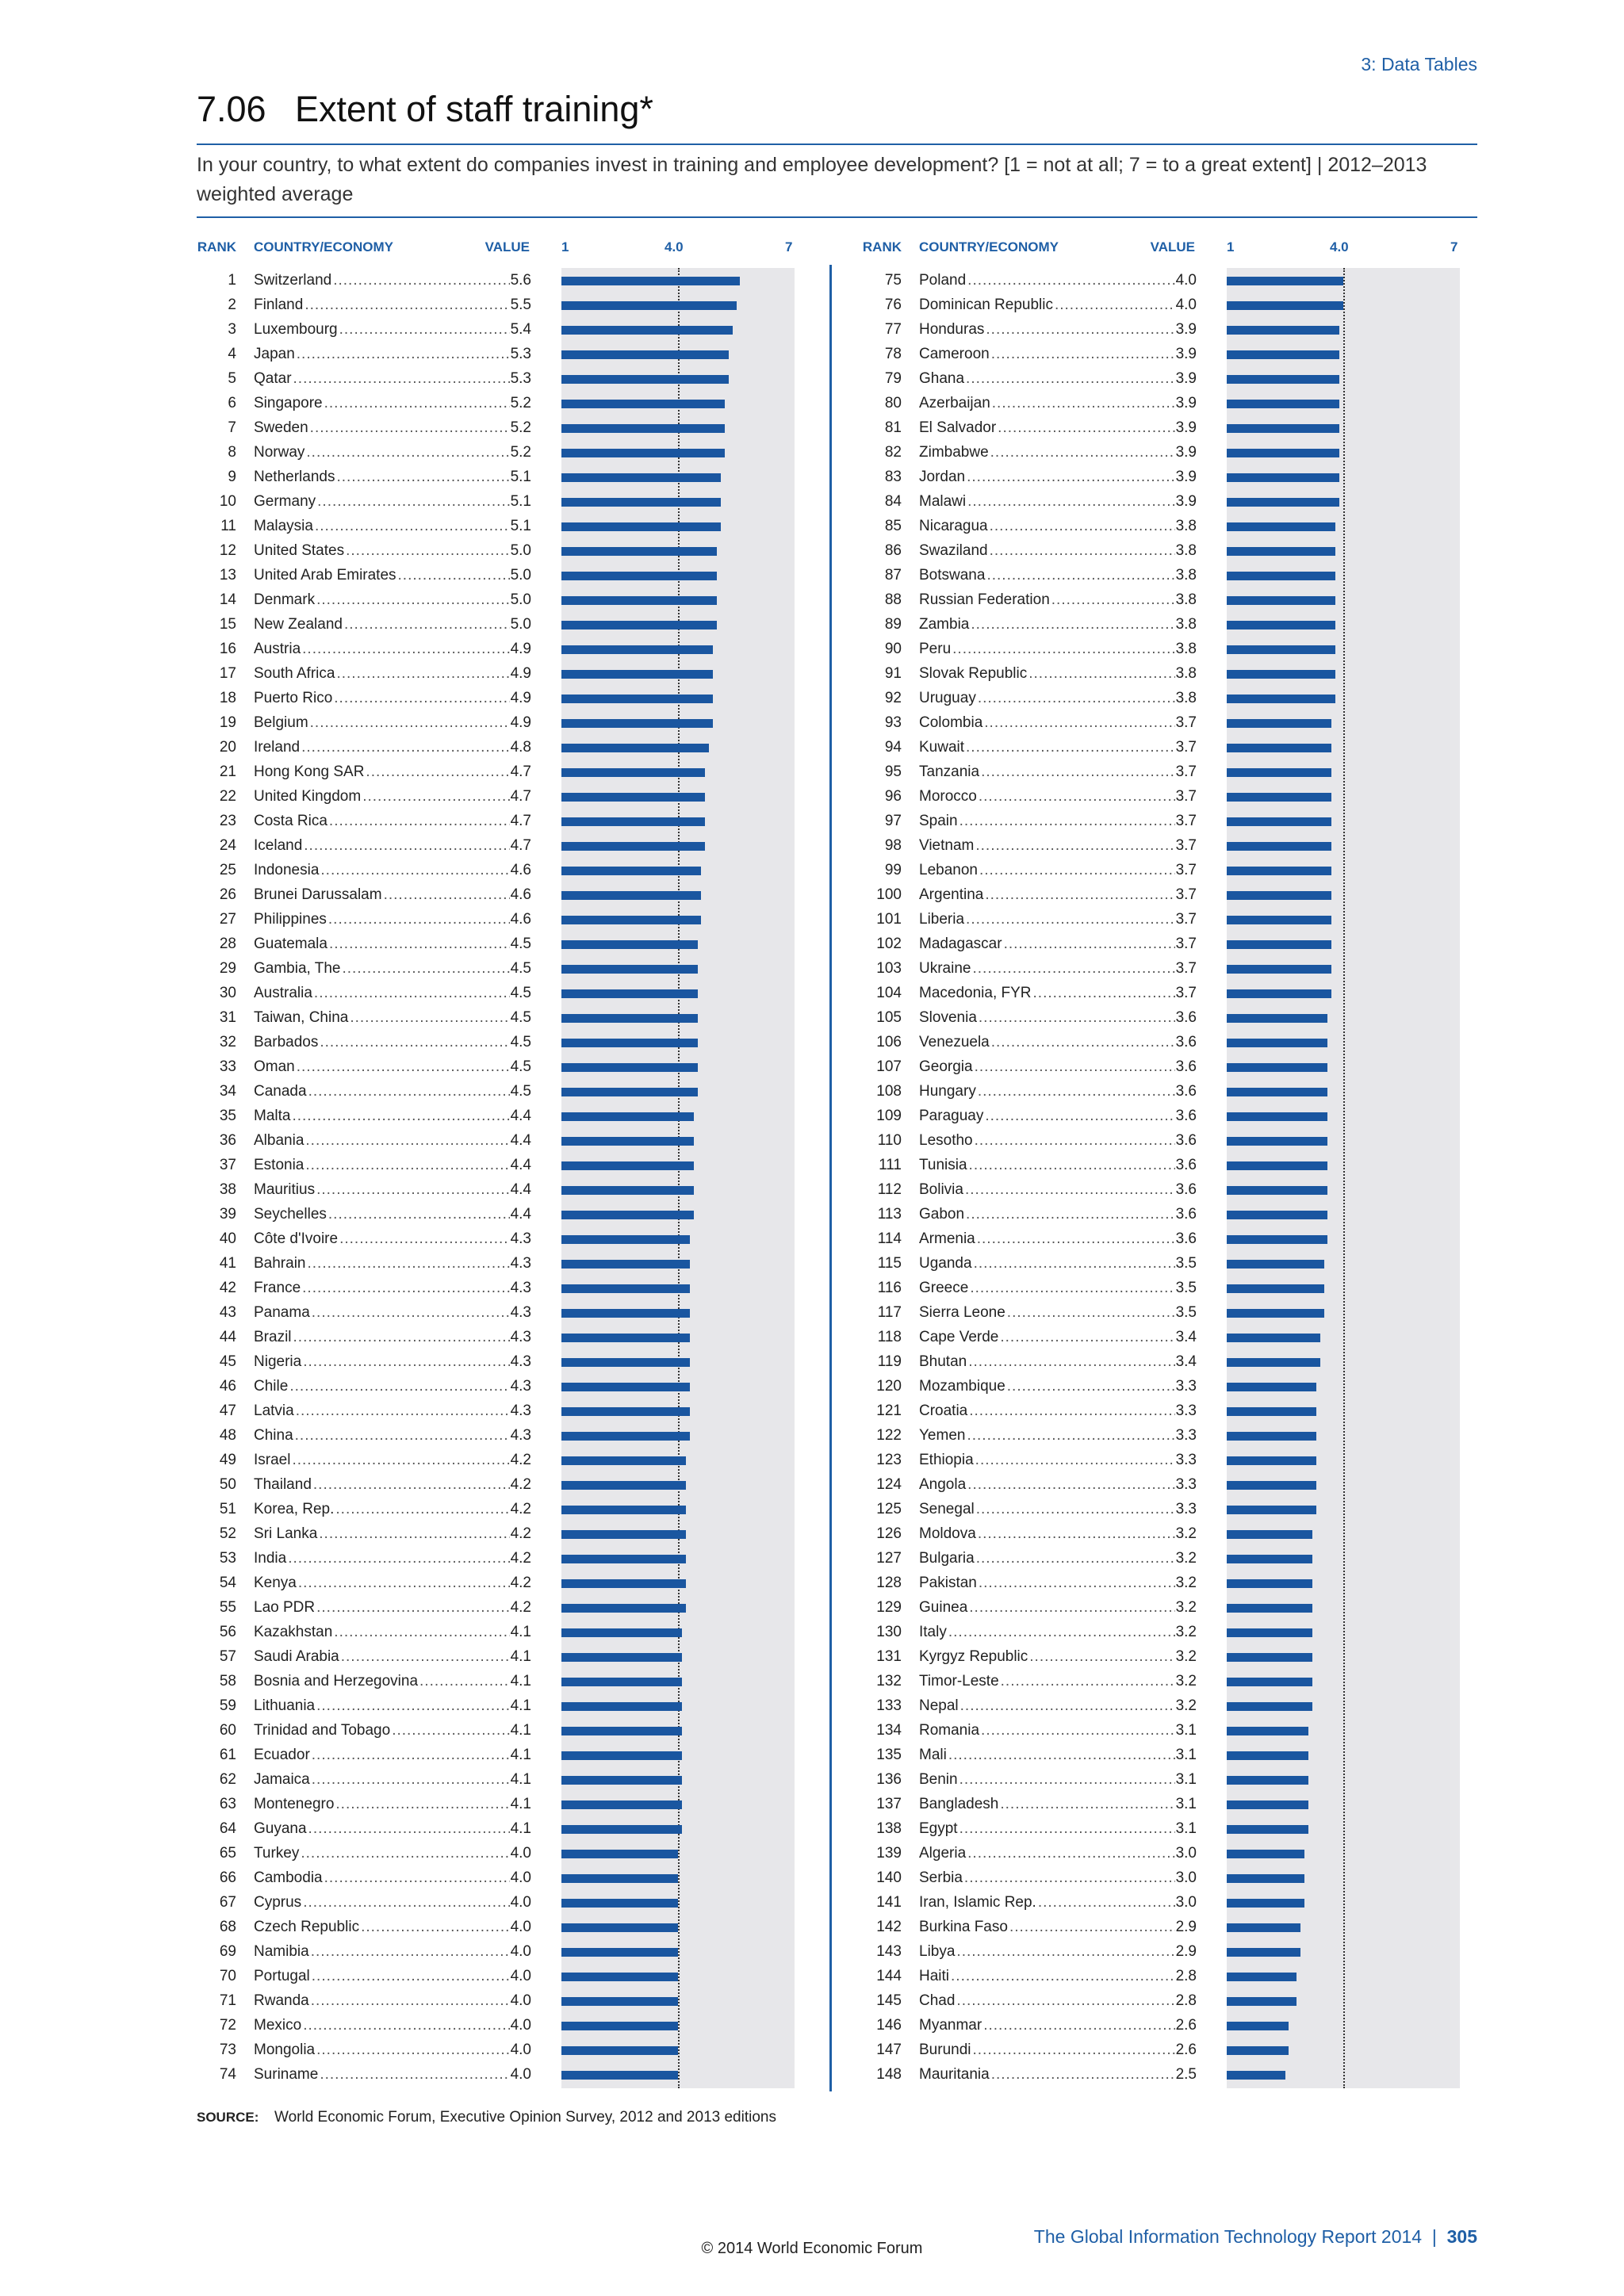  What do you see at coordinates (1186, 1705) in the screenshot?
I see `value-label: 3.2` at bounding box center [1186, 1705].